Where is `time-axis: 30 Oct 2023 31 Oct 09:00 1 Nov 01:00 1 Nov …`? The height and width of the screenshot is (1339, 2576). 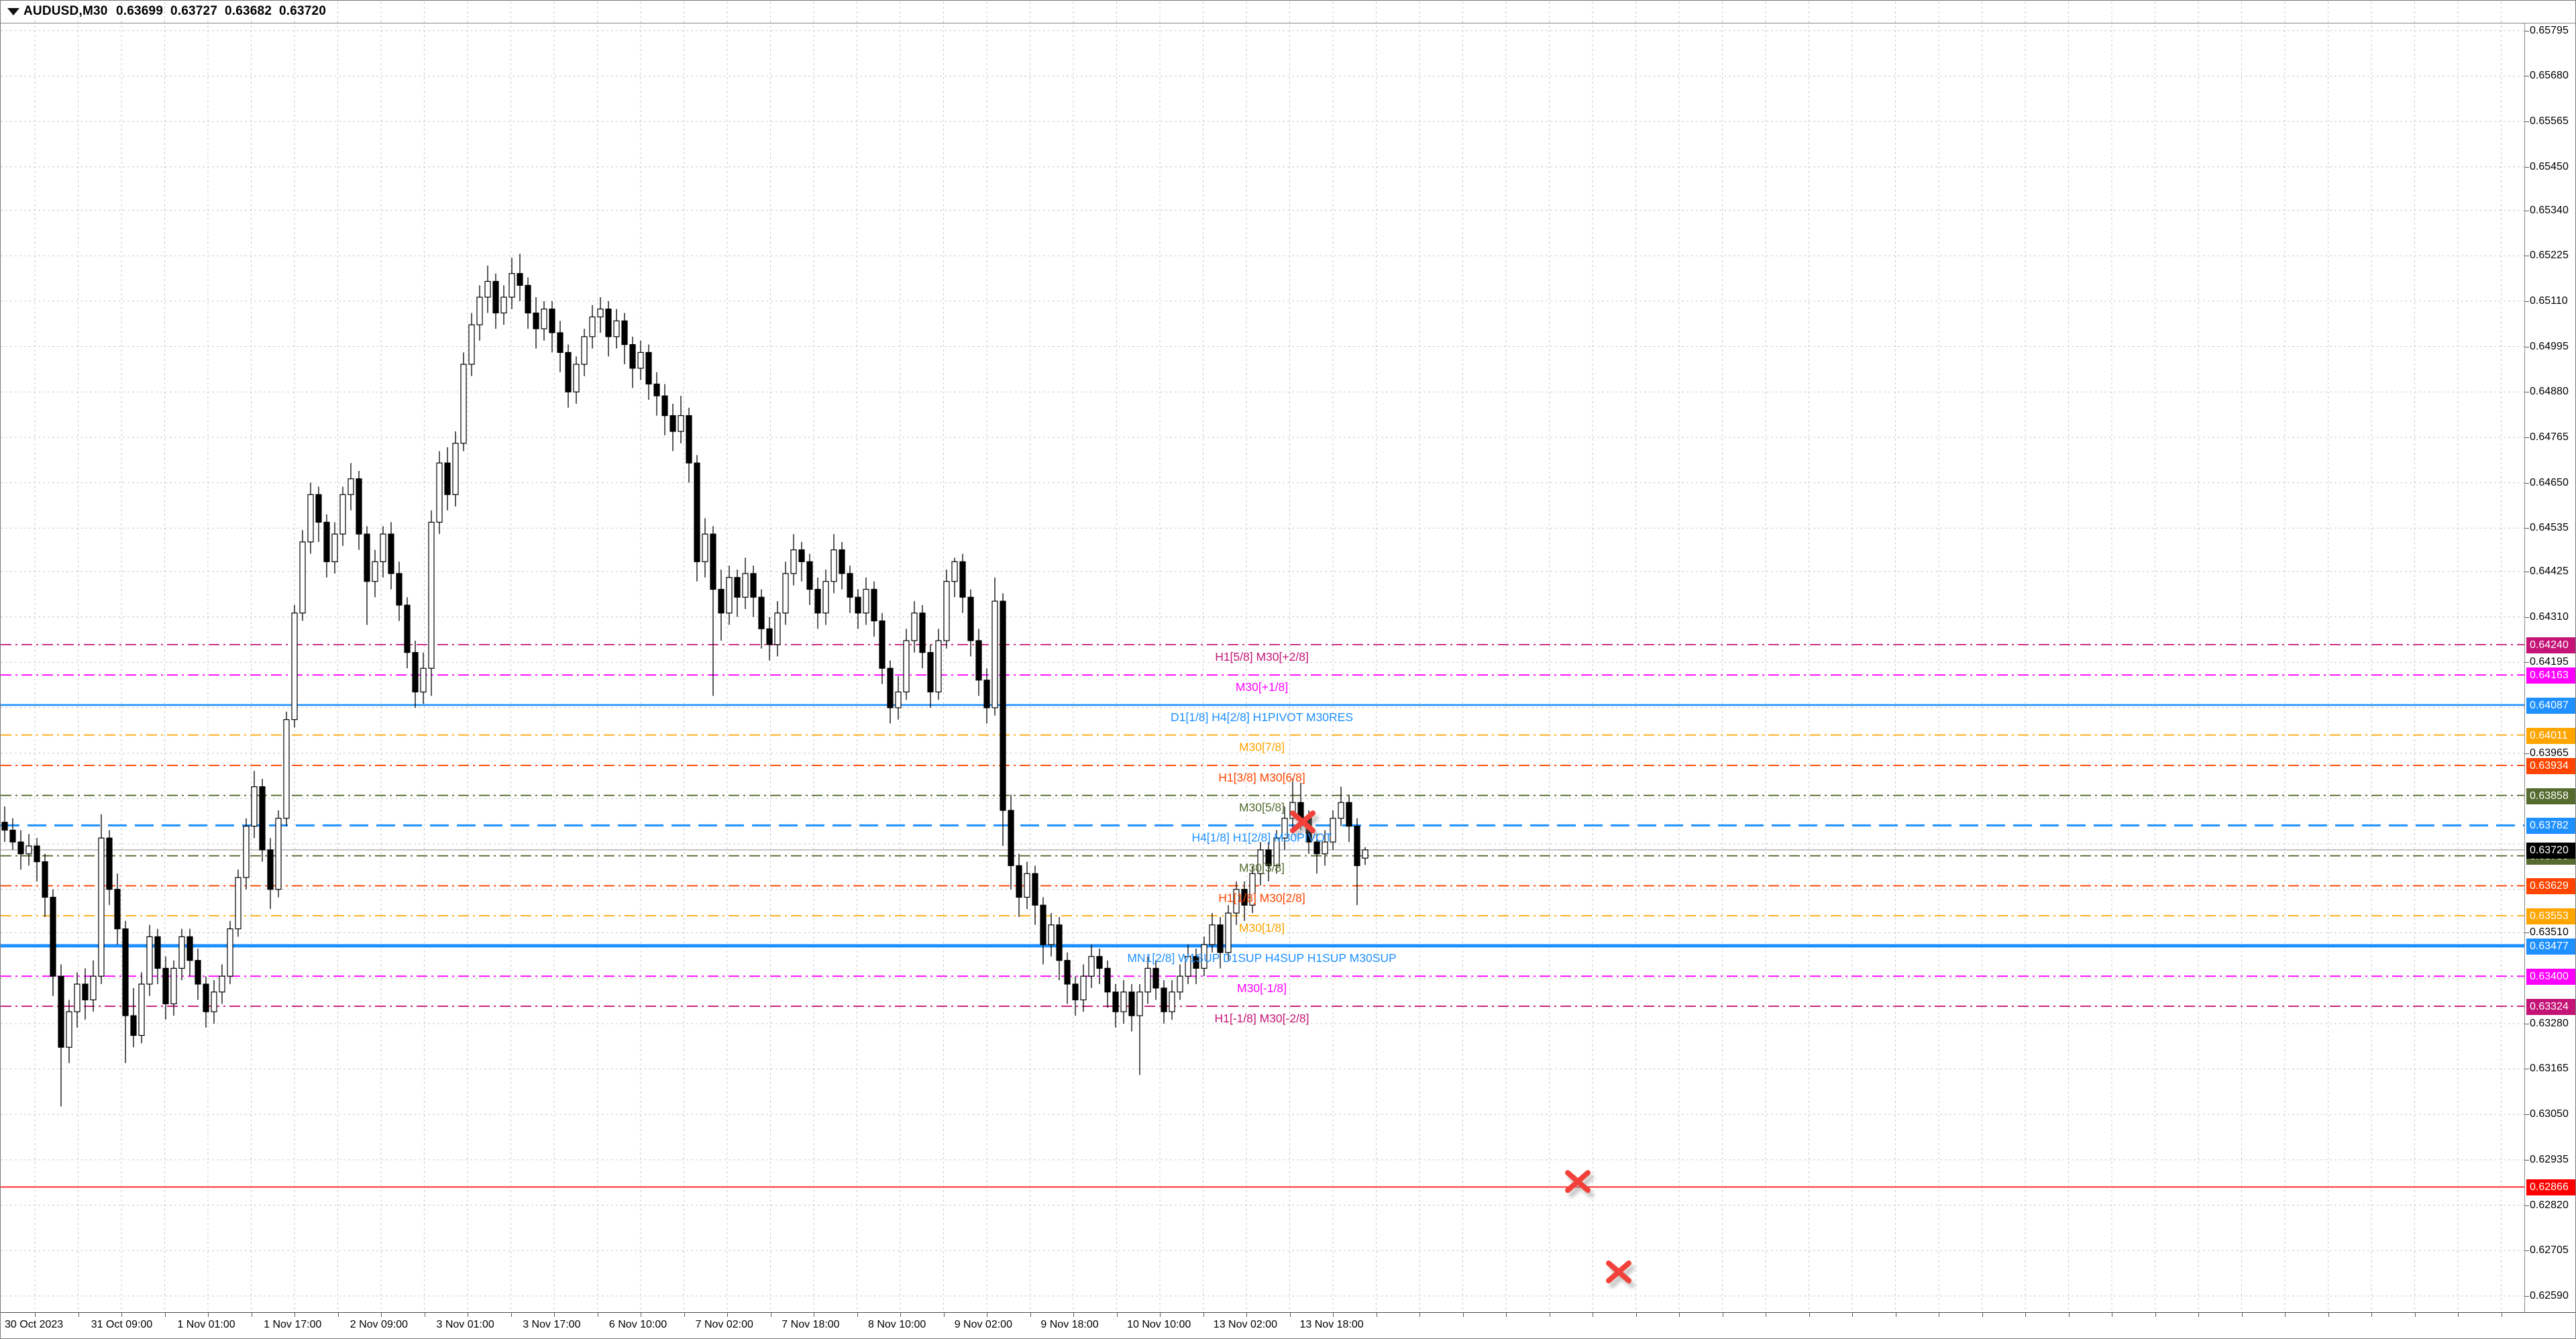 time-axis: 30 Oct 2023 31 Oct 09:00 1 Nov 01:00 1 Nov … is located at coordinates (1288, 1325).